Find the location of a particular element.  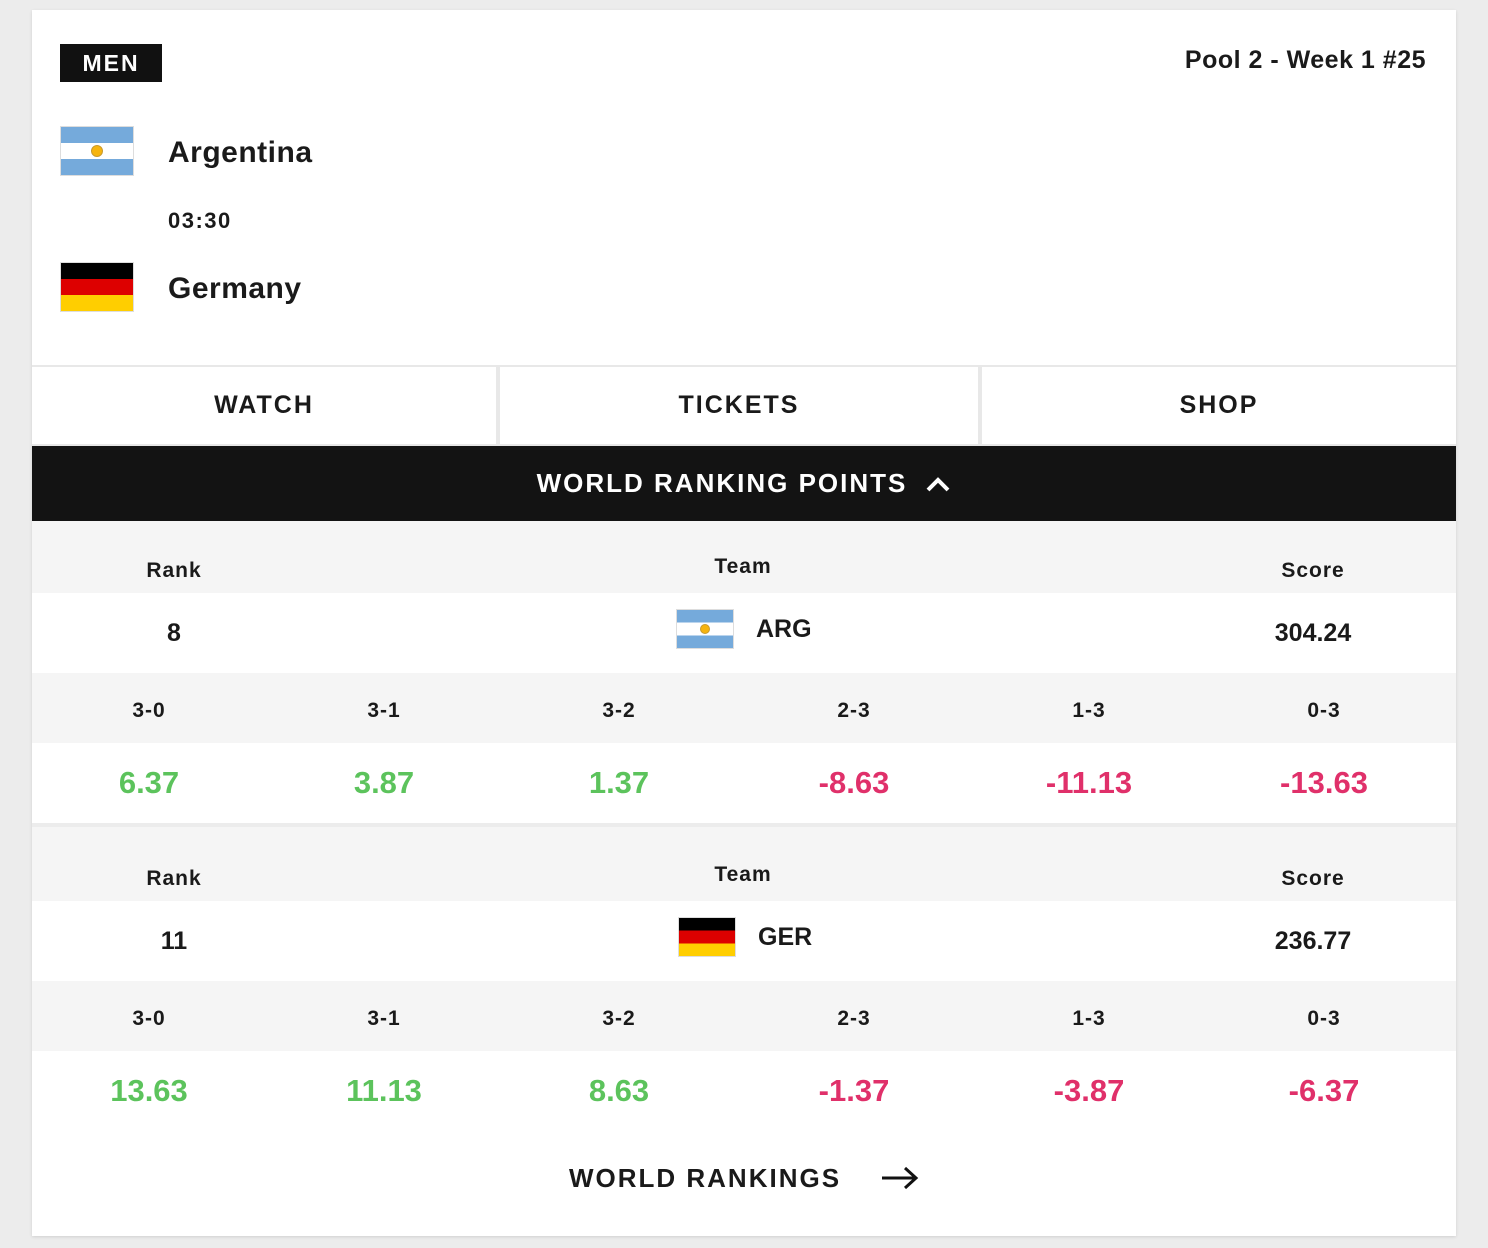

points-value: 3.87 is located at coordinates (384, 782).